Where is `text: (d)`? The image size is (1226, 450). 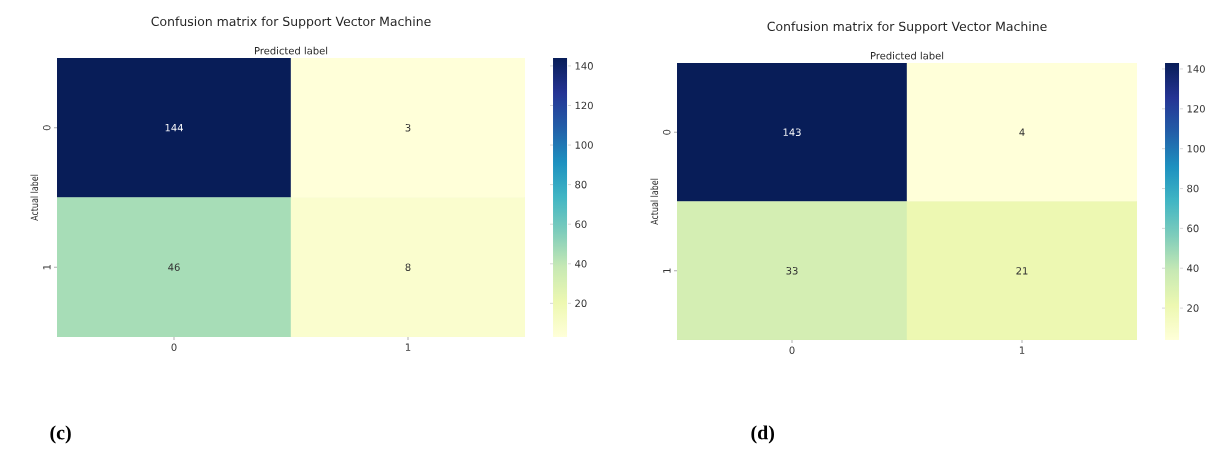 text: (d) is located at coordinates (763, 434).